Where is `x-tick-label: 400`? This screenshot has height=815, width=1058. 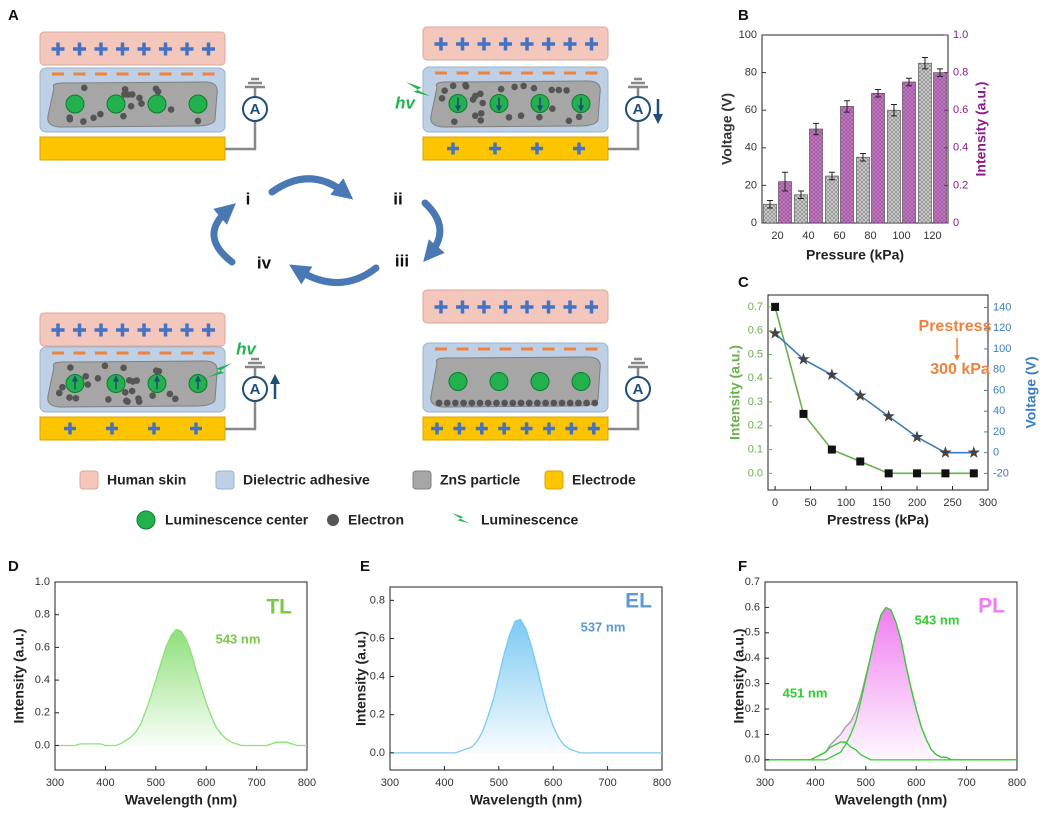 x-tick-label: 400 is located at coordinates (444, 783).